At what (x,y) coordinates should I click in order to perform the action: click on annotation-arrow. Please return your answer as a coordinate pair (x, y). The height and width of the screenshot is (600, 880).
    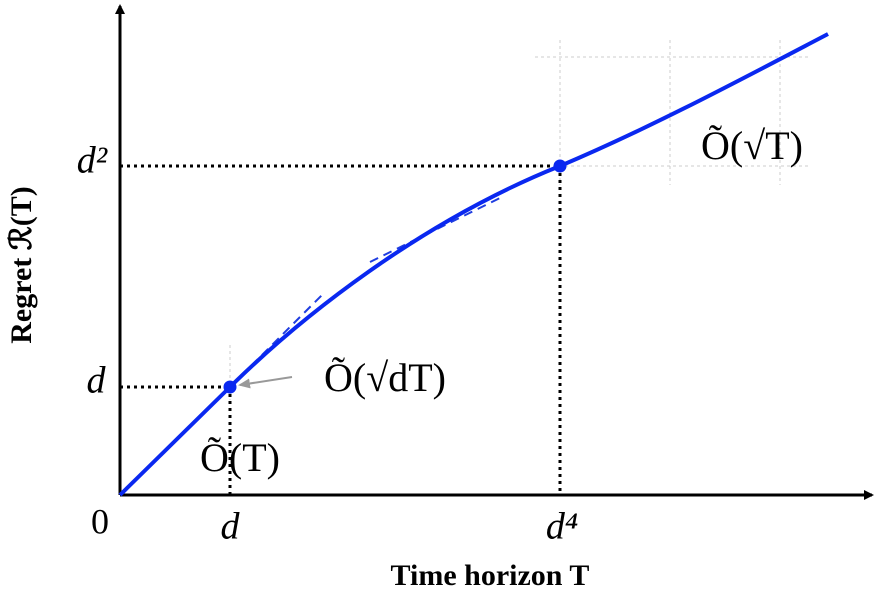
    Looking at the image, I should click on (265, 382).